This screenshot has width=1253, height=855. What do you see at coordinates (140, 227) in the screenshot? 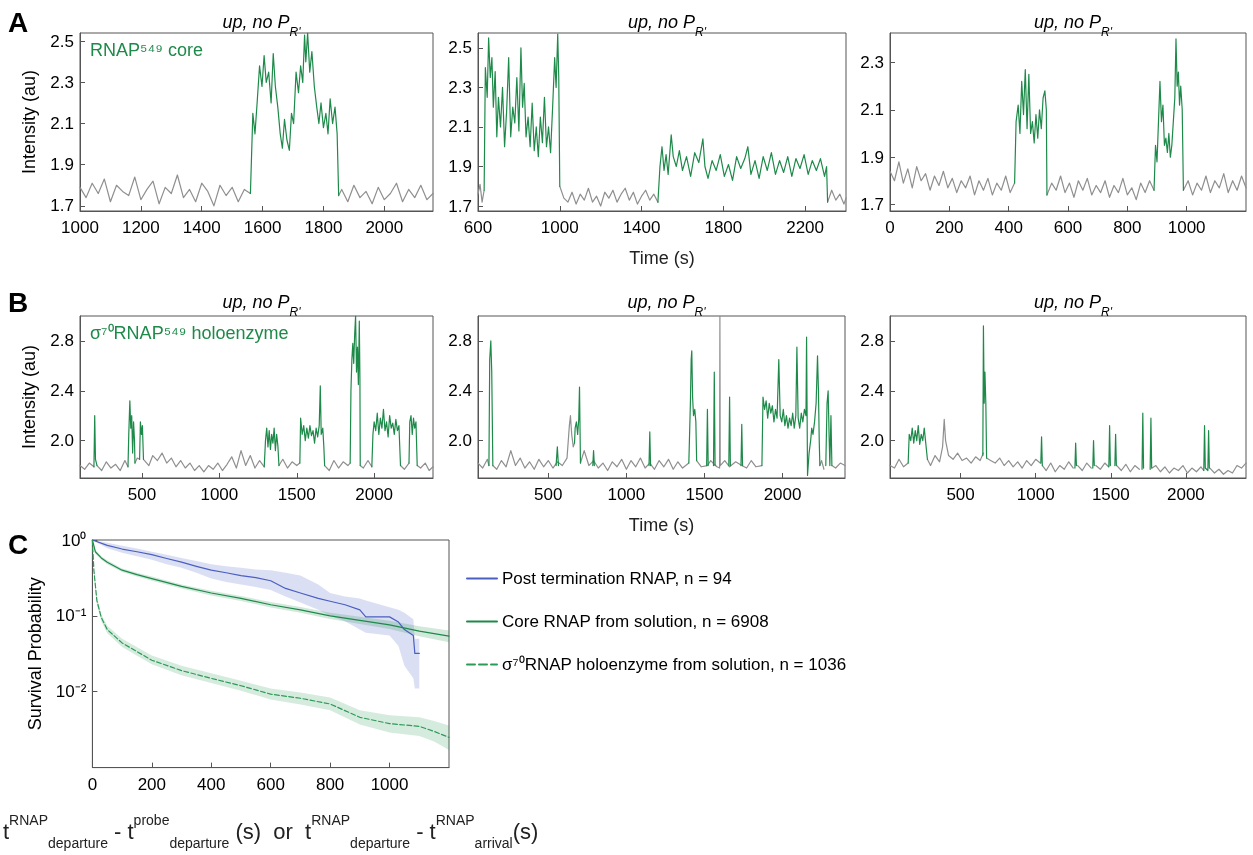
I see `x-tick-label: 1200` at bounding box center [140, 227].